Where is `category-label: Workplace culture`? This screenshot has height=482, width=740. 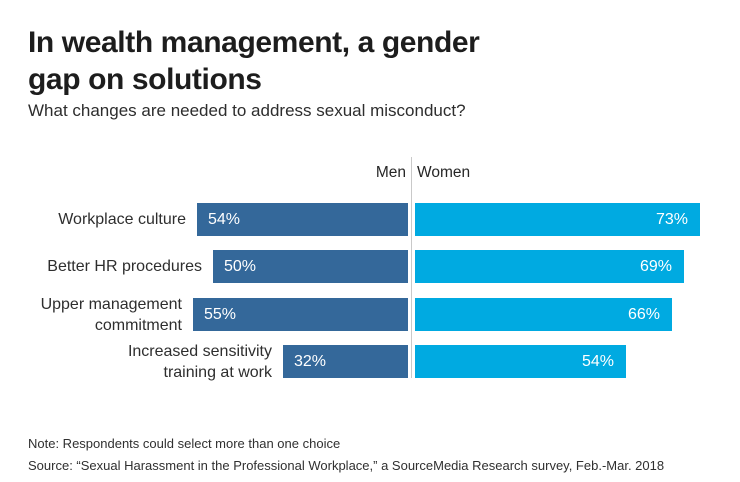
category-label: Workplace culture is located at coordinates (122, 219).